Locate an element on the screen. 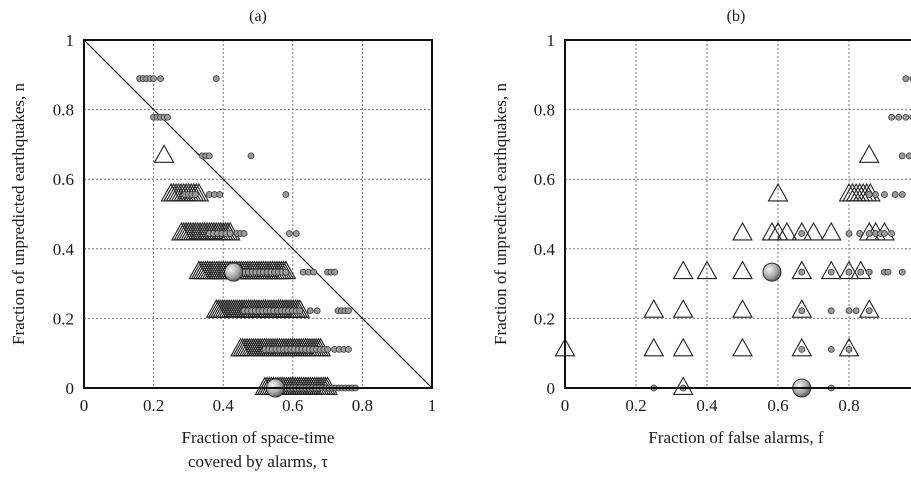 The image size is (911, 480). panel-a-x-ticks: 0 0.2 0.4 0.6 0.8 1 is located at coordinates (258, 405).